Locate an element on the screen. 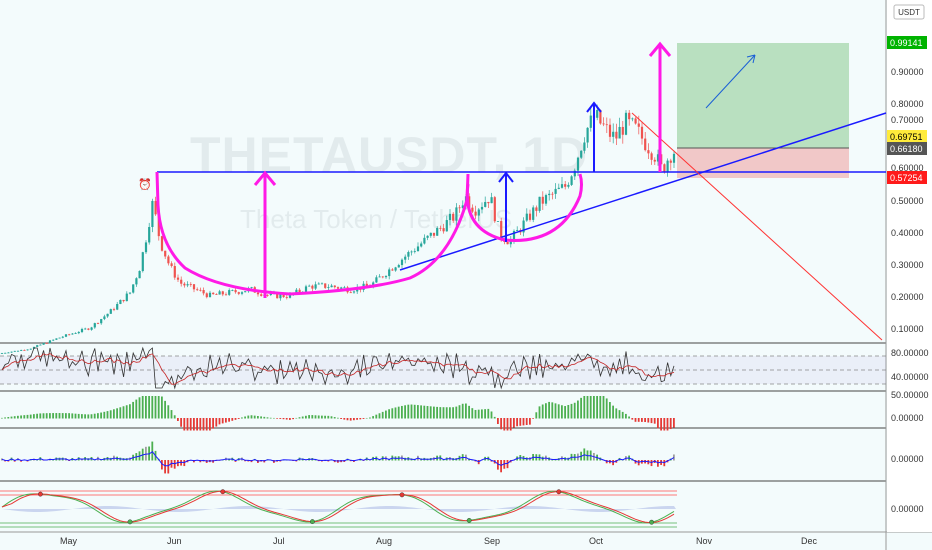  stoch-pane is located at coordinates (338, 508).